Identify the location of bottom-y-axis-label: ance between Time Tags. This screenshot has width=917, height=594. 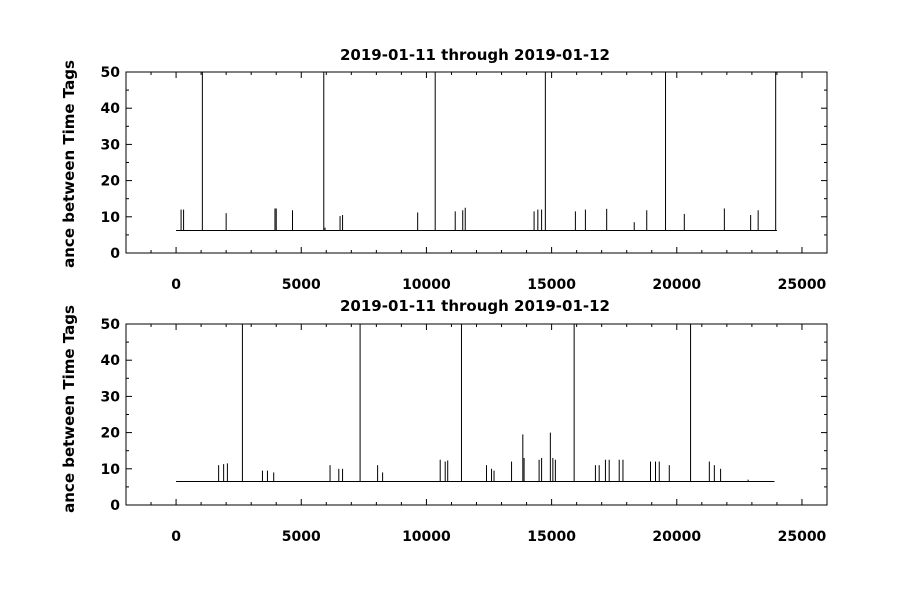
(69, 409).